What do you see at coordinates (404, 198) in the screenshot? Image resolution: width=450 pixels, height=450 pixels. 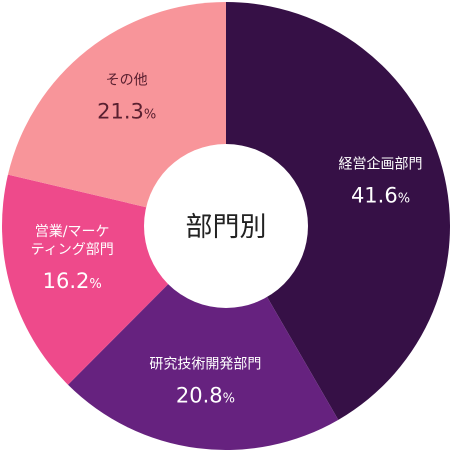 I see `slice-0-unit: %` at bounding box center [404, 198].